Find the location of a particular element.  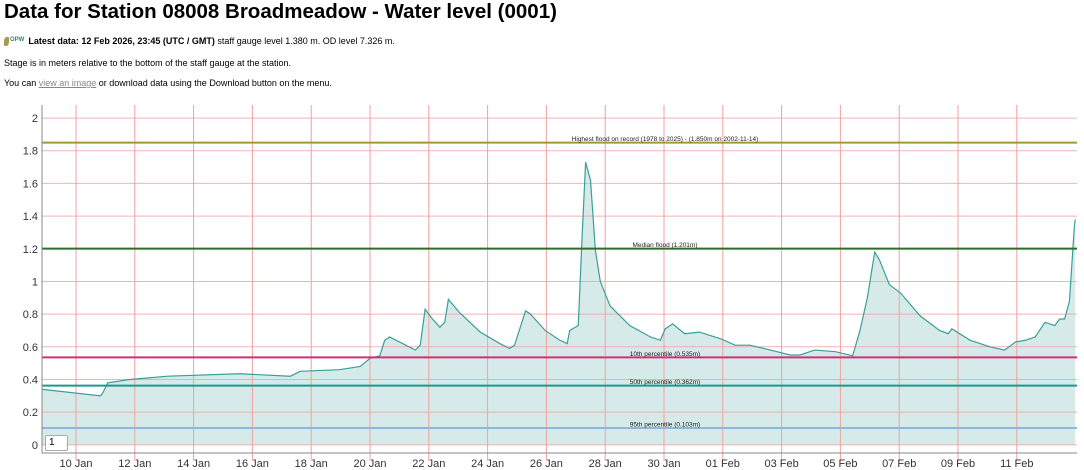

x-tick-label: 12 Jan is located at coordinates (134, 464).